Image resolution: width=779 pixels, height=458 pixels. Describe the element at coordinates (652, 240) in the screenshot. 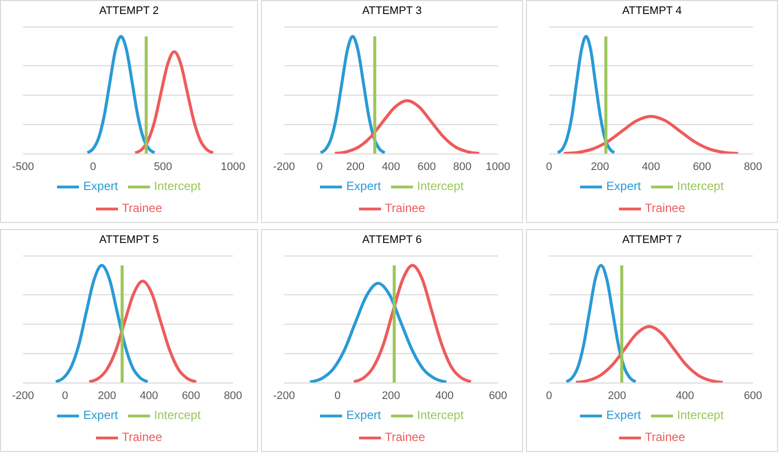

I see `chart-title: ATTEMPT 7` at that location.